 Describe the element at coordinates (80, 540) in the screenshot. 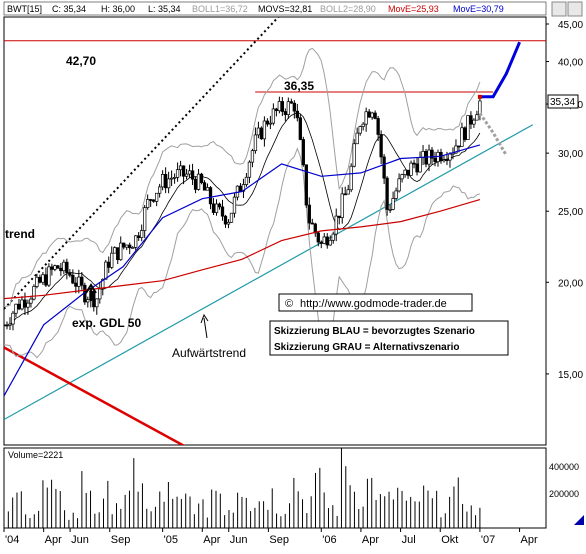

I see `x-tick-label: Jun` at that location.